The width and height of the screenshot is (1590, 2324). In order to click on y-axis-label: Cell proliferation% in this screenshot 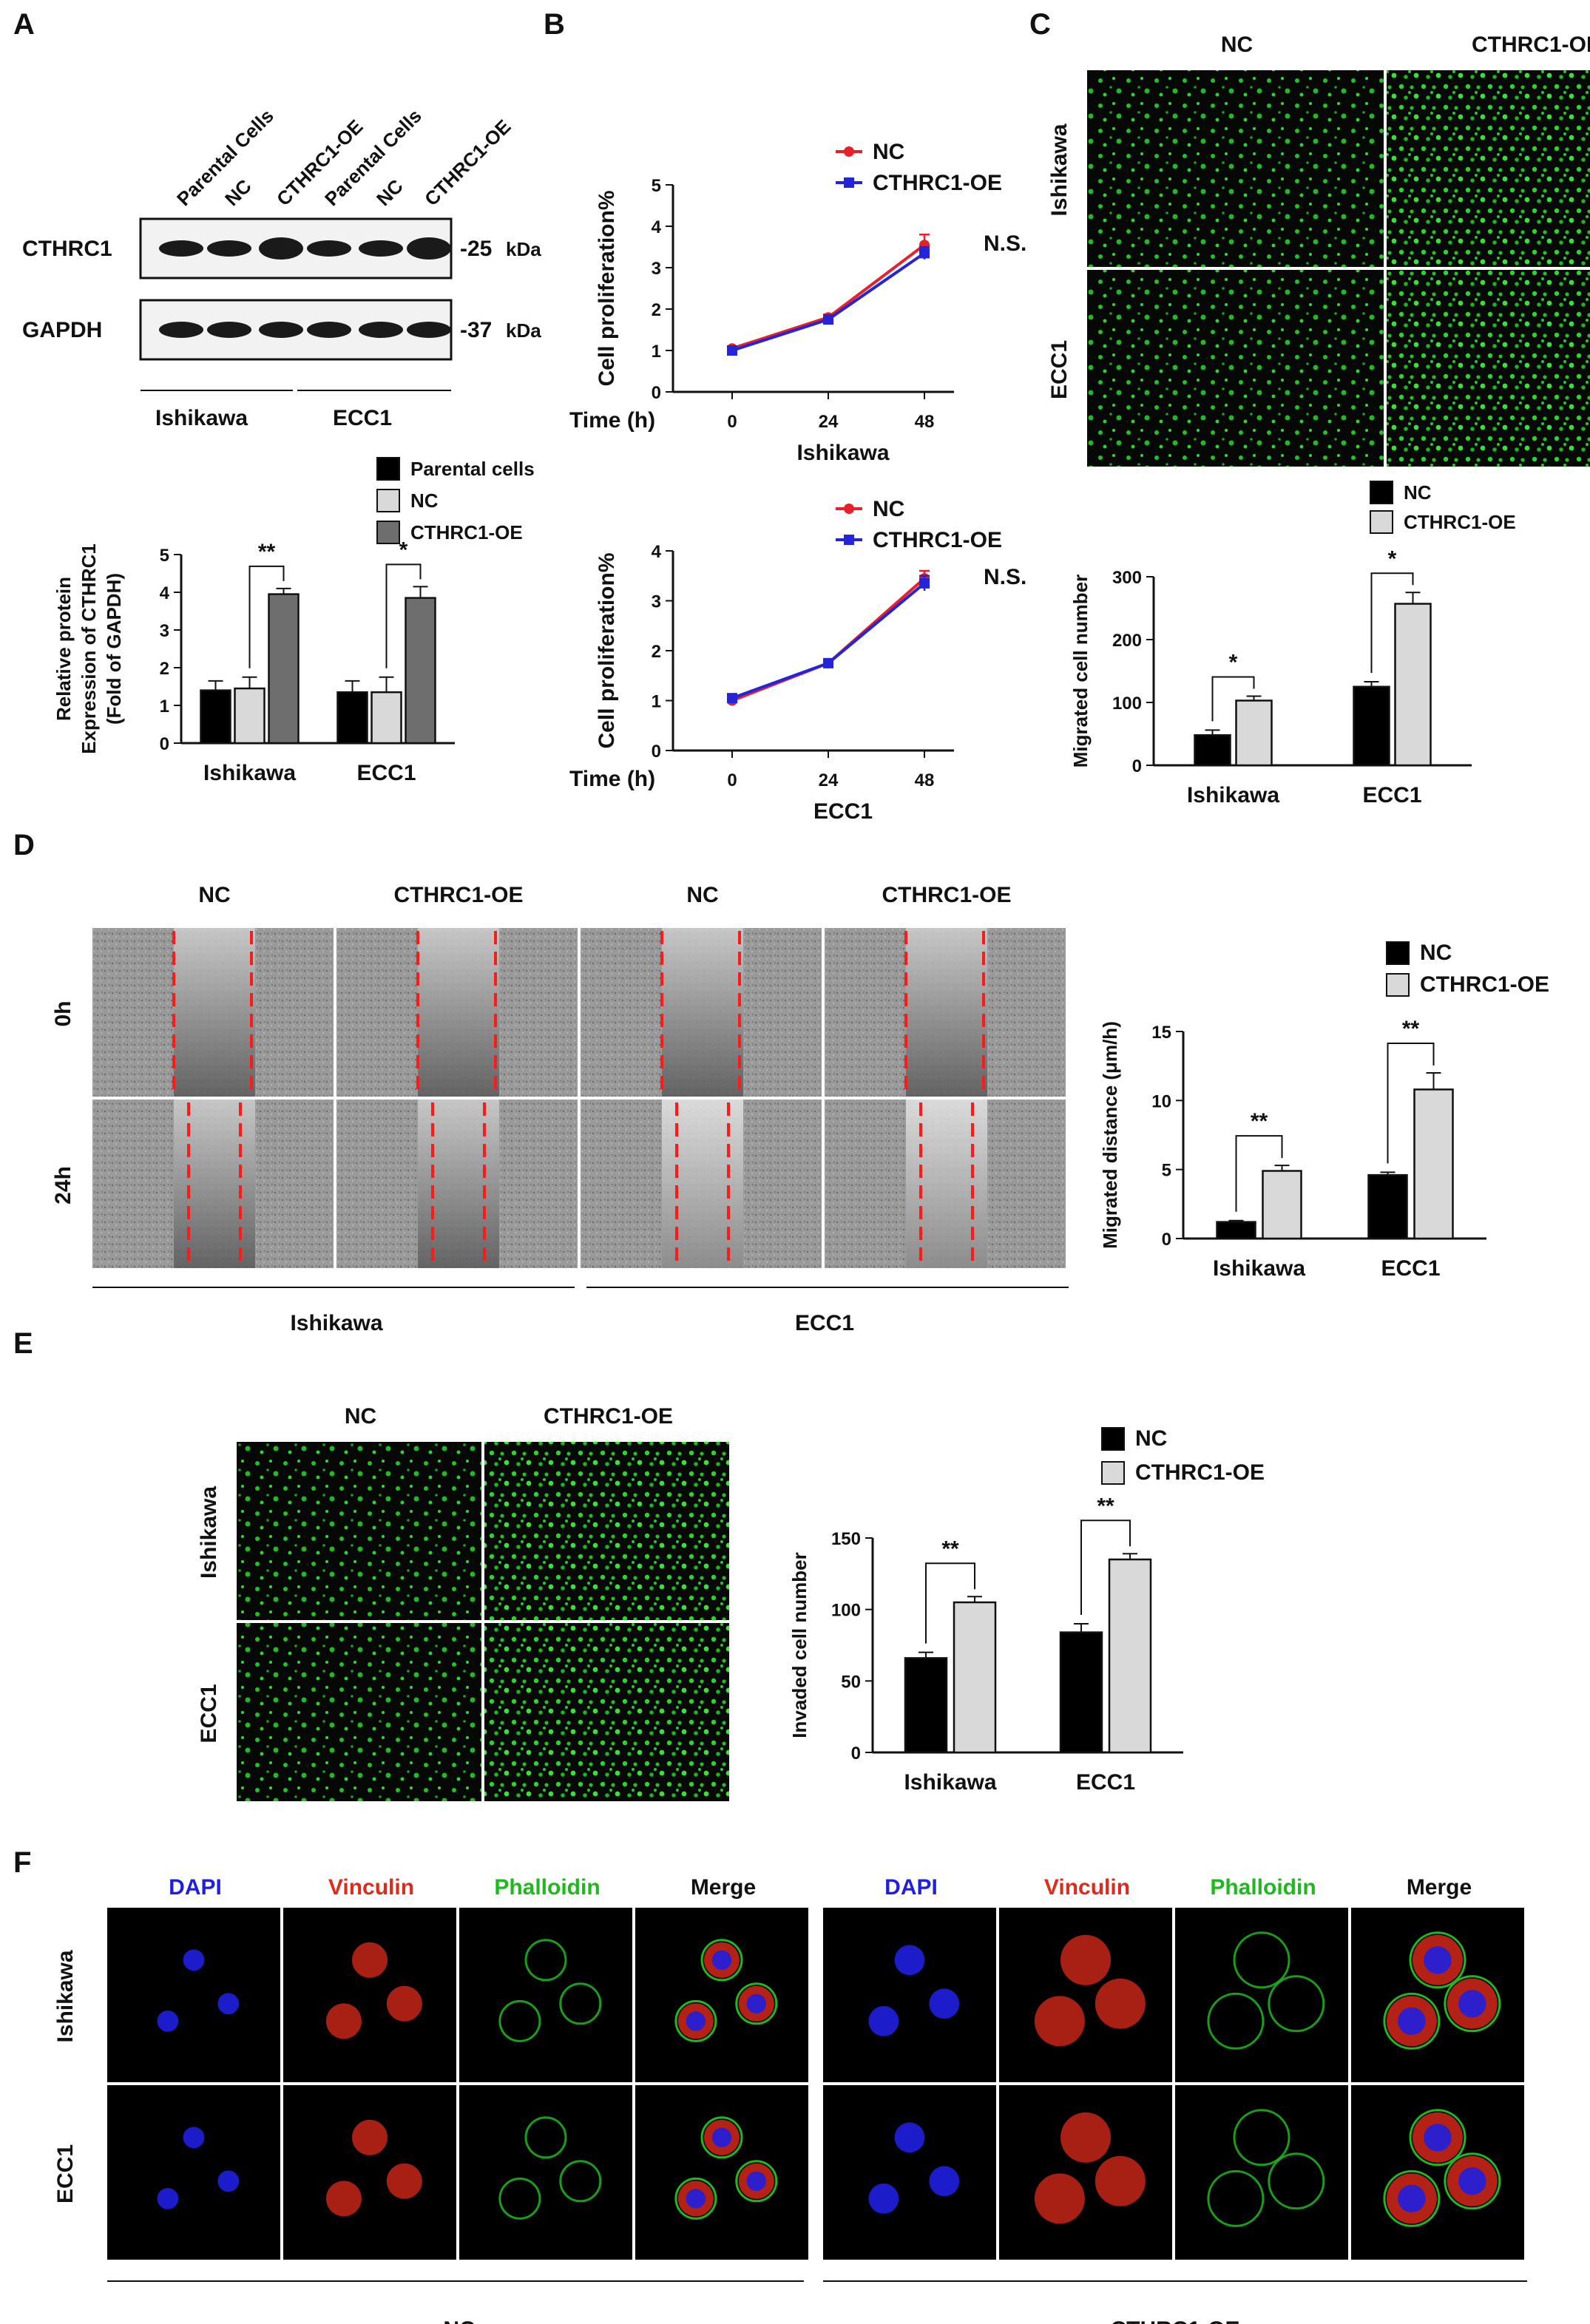, I will do `click(607, 288)`.